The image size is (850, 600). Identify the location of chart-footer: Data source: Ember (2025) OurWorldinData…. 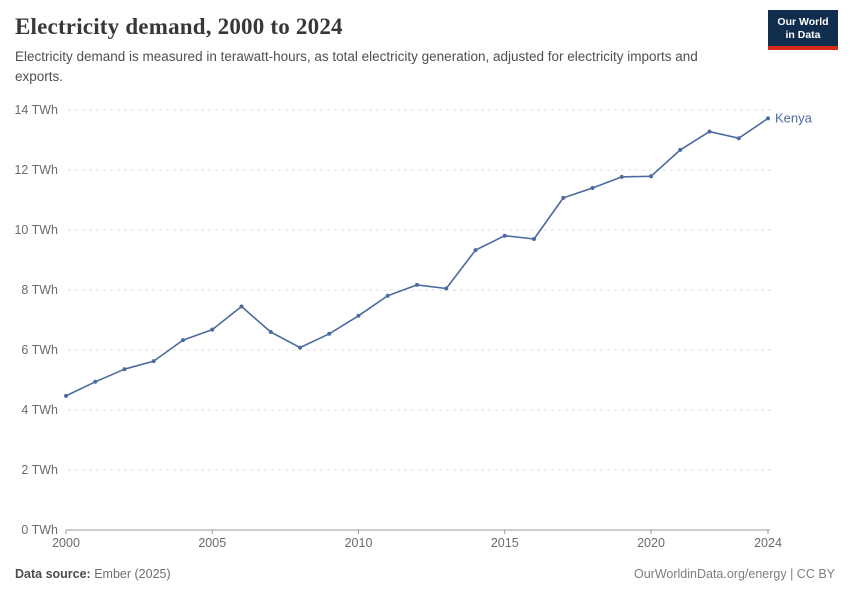
(425, 576).